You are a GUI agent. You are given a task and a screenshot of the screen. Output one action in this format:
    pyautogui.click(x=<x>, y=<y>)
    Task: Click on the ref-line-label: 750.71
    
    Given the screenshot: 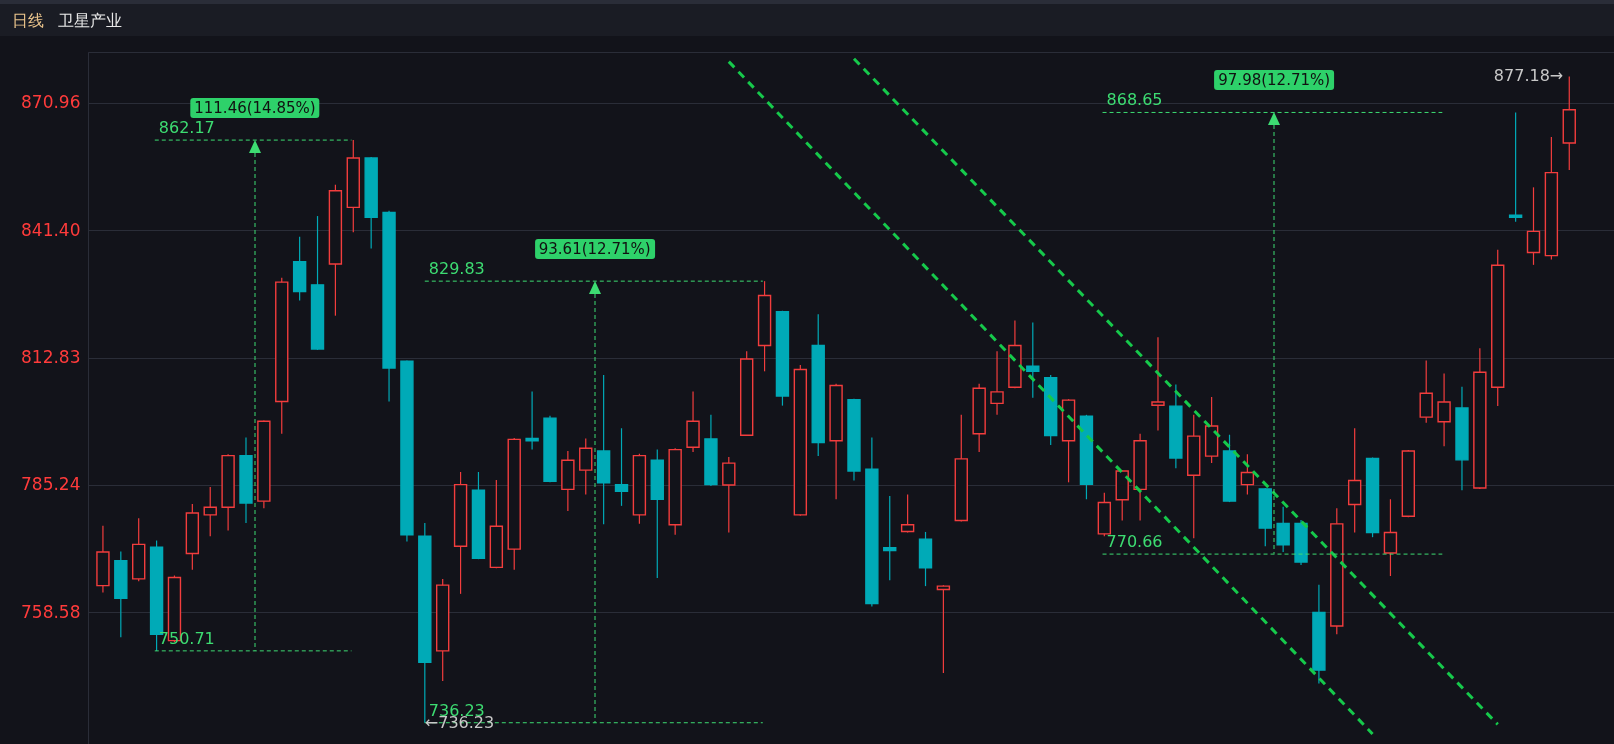 What is the action you would take?
    pyautogui.click(x=186, y=638)
    